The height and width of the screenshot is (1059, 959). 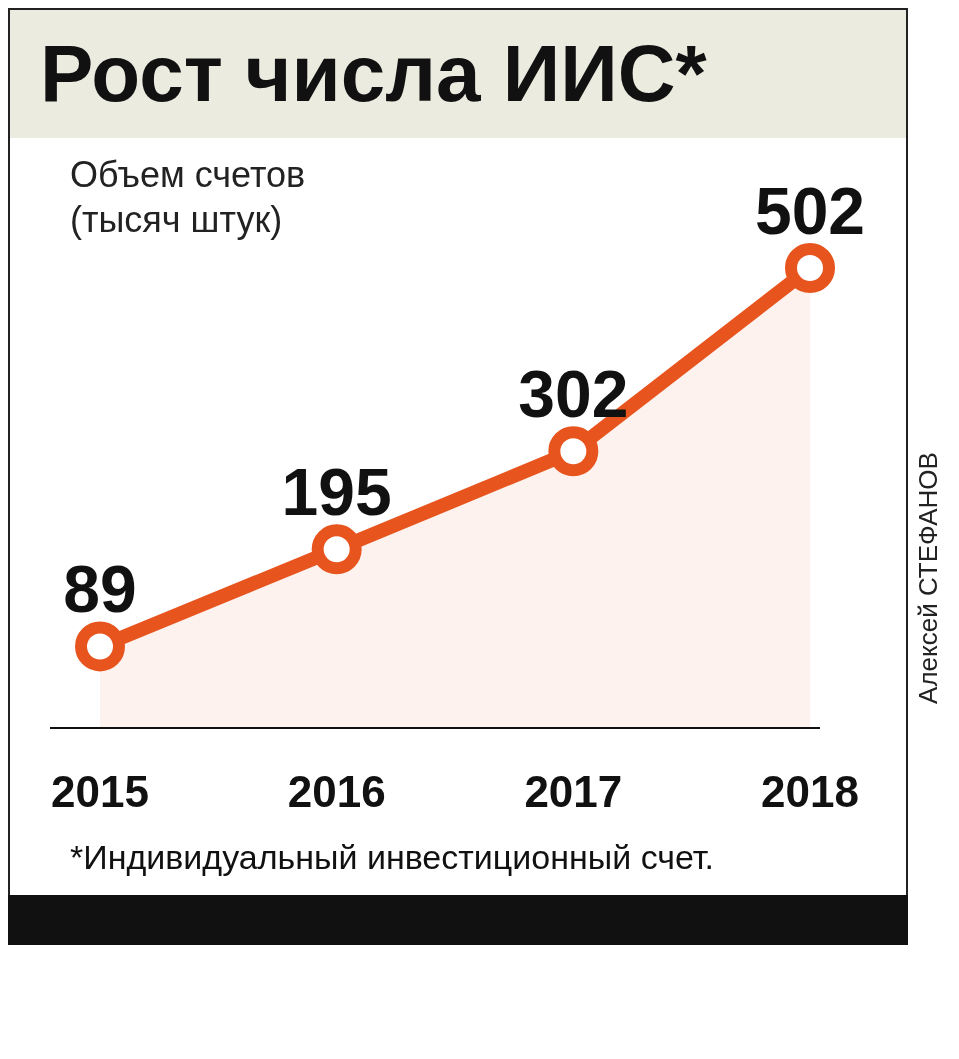 I want to click on y-axis-title: Объем счетов (тысяч штук), so click(x=188, y=197).